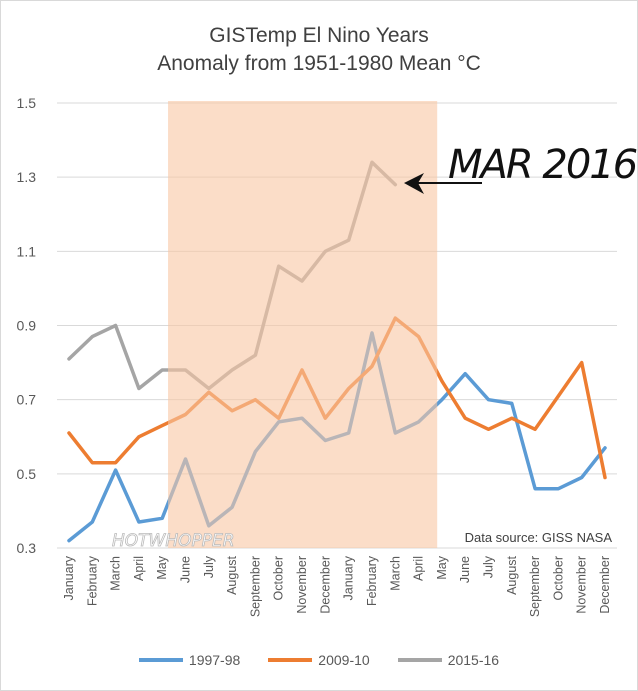 Image resolution: width=638 pixels, height=691 pixels. I want to click on legend-item: 2015-16, so click(448, 660).